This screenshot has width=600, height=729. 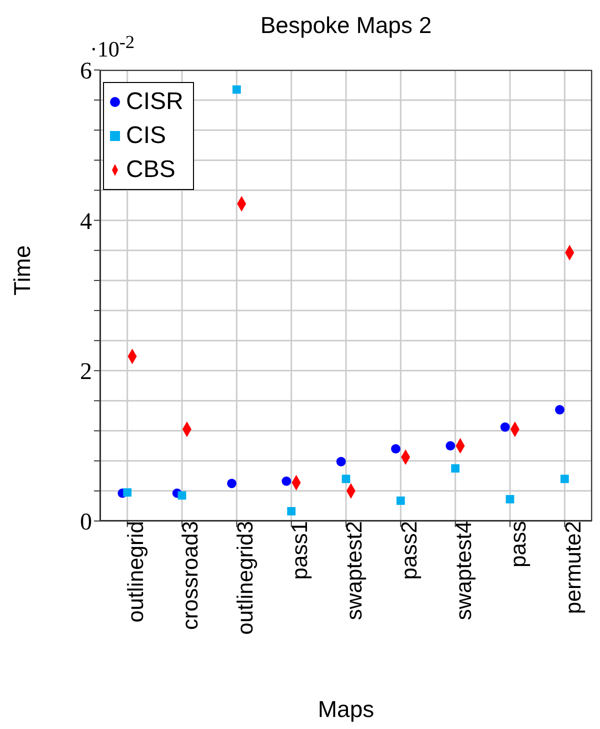 I want to click on legend-label: CISR, so click(x=155, y=102).